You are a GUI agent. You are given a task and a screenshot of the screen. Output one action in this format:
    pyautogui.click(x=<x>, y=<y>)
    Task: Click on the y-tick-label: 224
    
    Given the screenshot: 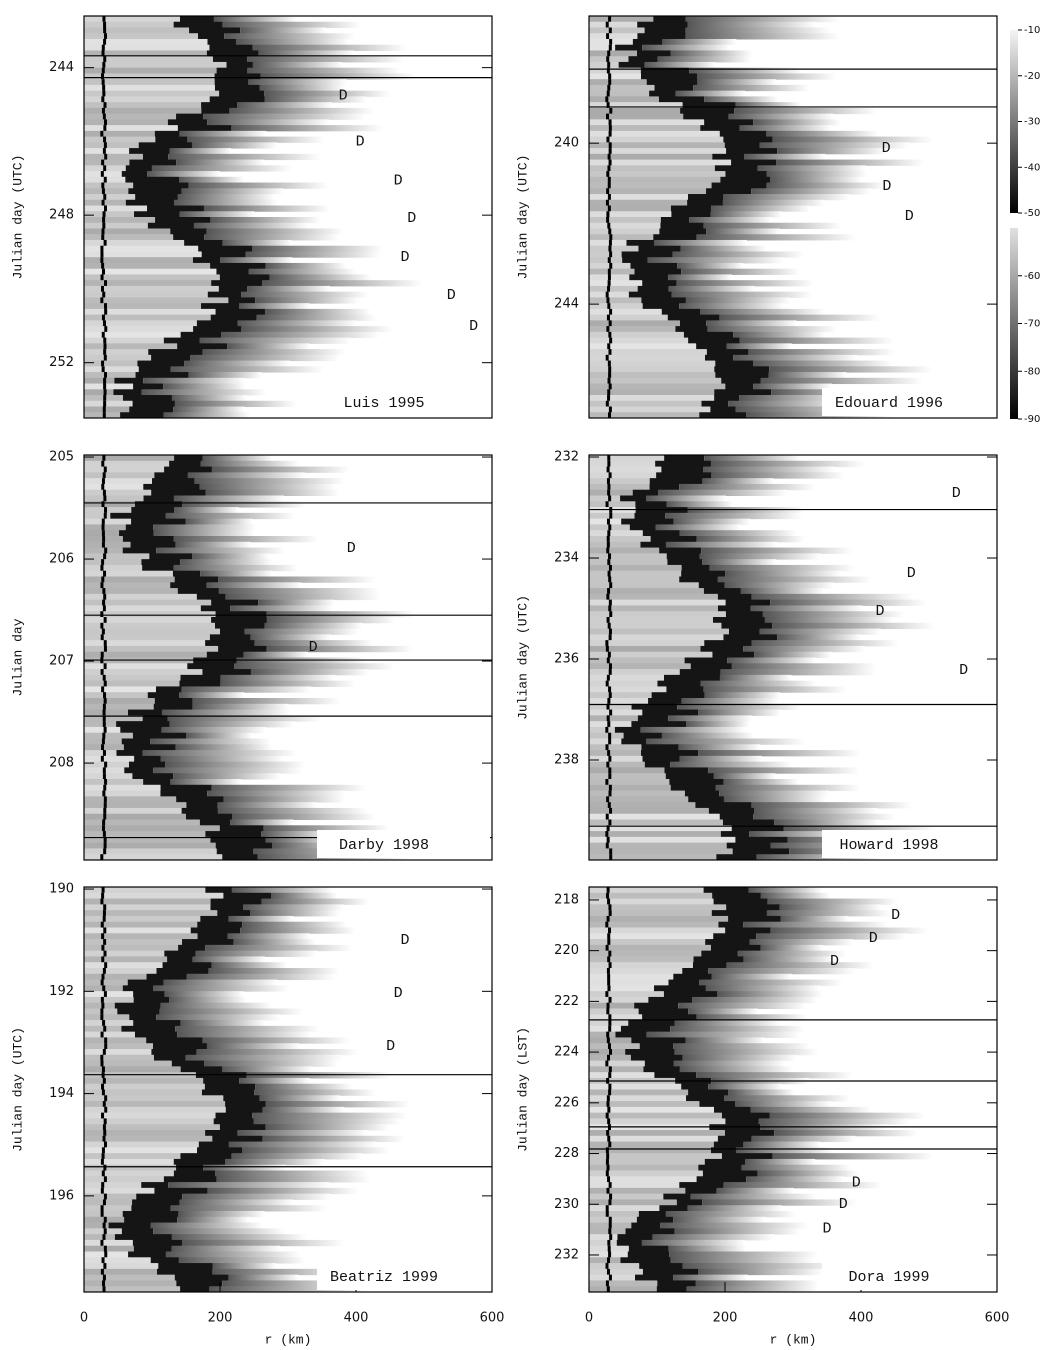 What is the action you would take?
    pyautogui.click(x=566, y=1052)
    